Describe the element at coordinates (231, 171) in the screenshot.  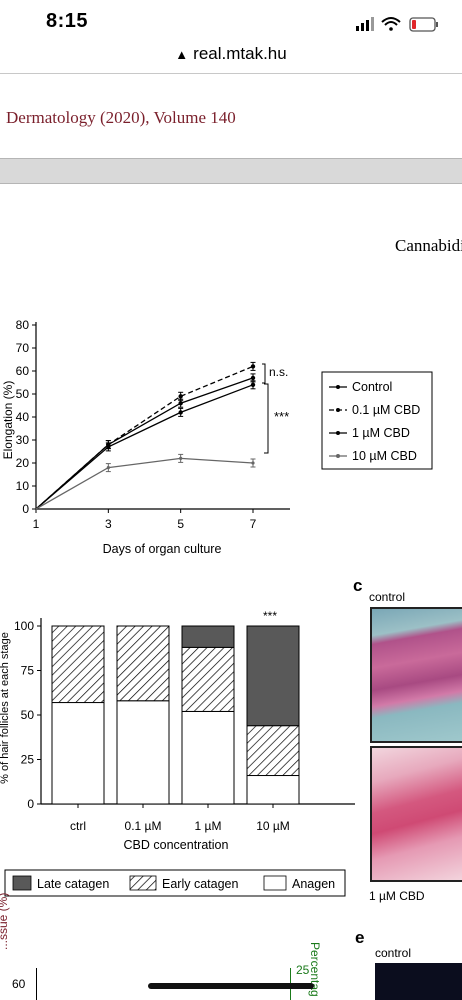
I see `header-band` at that location.